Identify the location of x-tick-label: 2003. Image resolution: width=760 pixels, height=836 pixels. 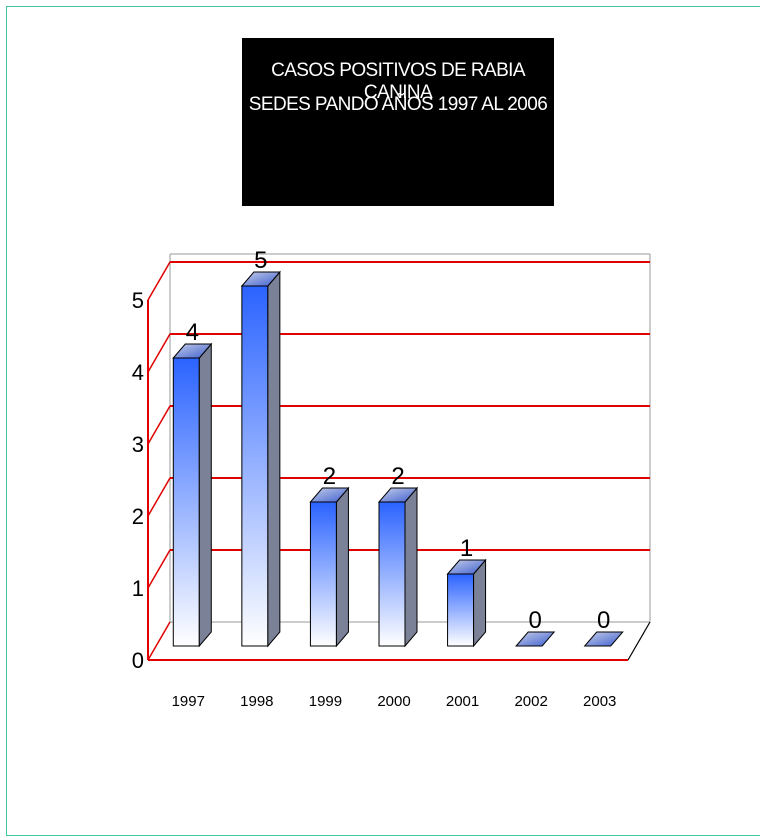
(599, 701).